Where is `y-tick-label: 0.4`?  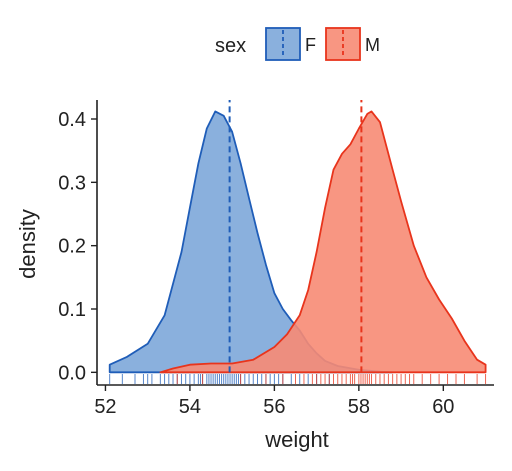
y-tick-label: 0.4 is located at coordinates (72, 120).